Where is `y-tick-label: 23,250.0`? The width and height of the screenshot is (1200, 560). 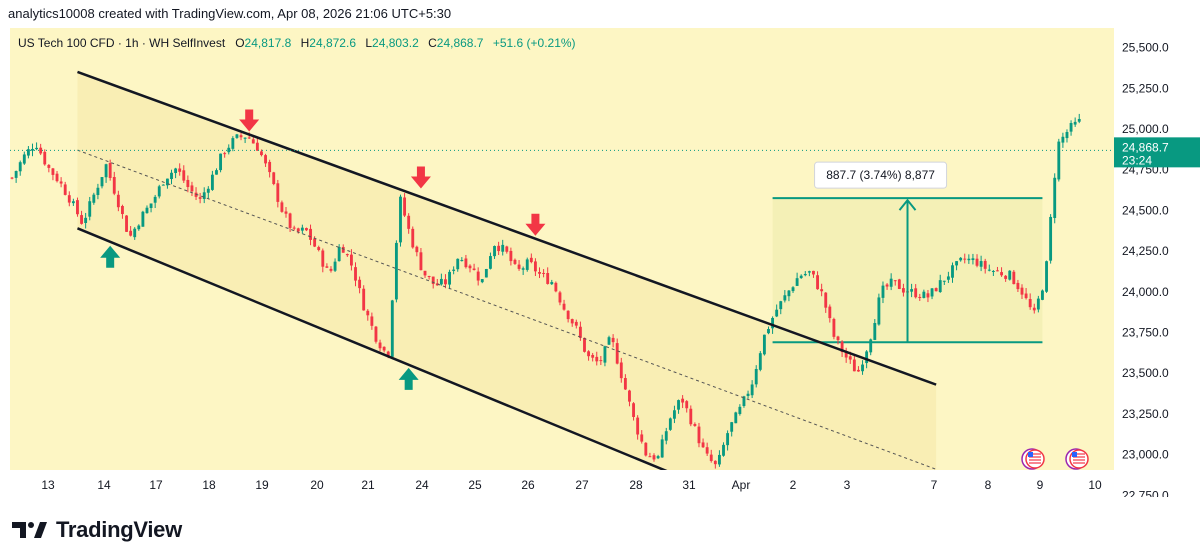 y-tick-label: 23,250.0 is located at coordinates (1145, 414).